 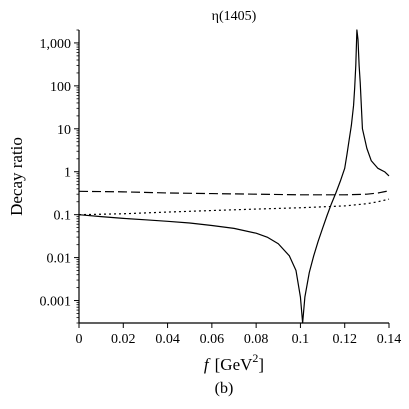 I want to click on y-tick-label: 10, so click(x=64, y=130).